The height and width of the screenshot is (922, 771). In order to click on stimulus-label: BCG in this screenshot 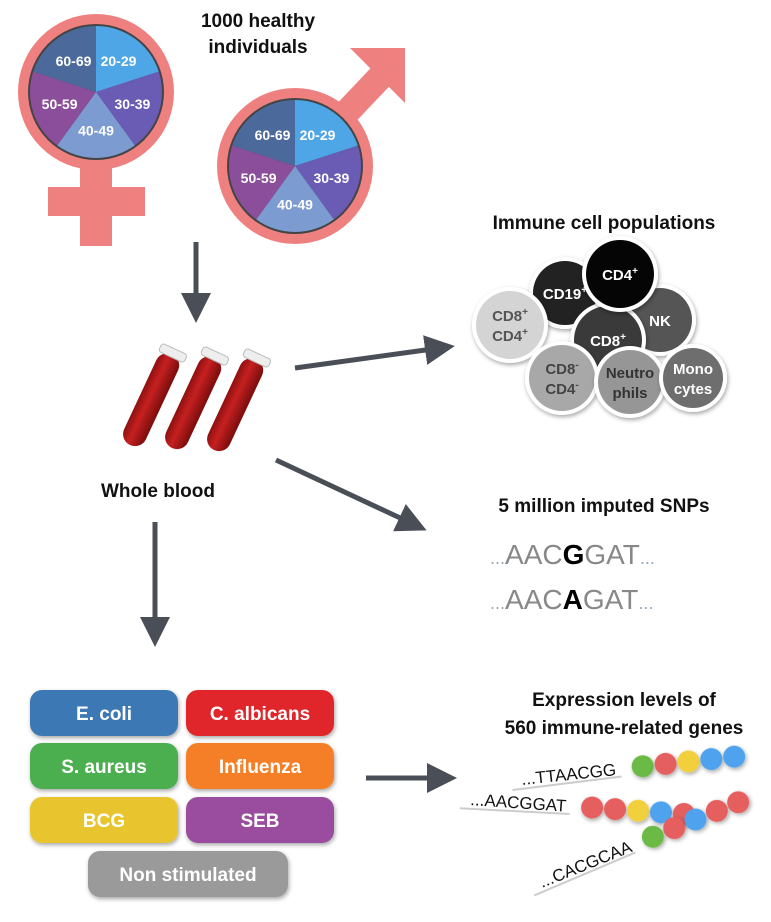, I will do `click(104, 821)`.